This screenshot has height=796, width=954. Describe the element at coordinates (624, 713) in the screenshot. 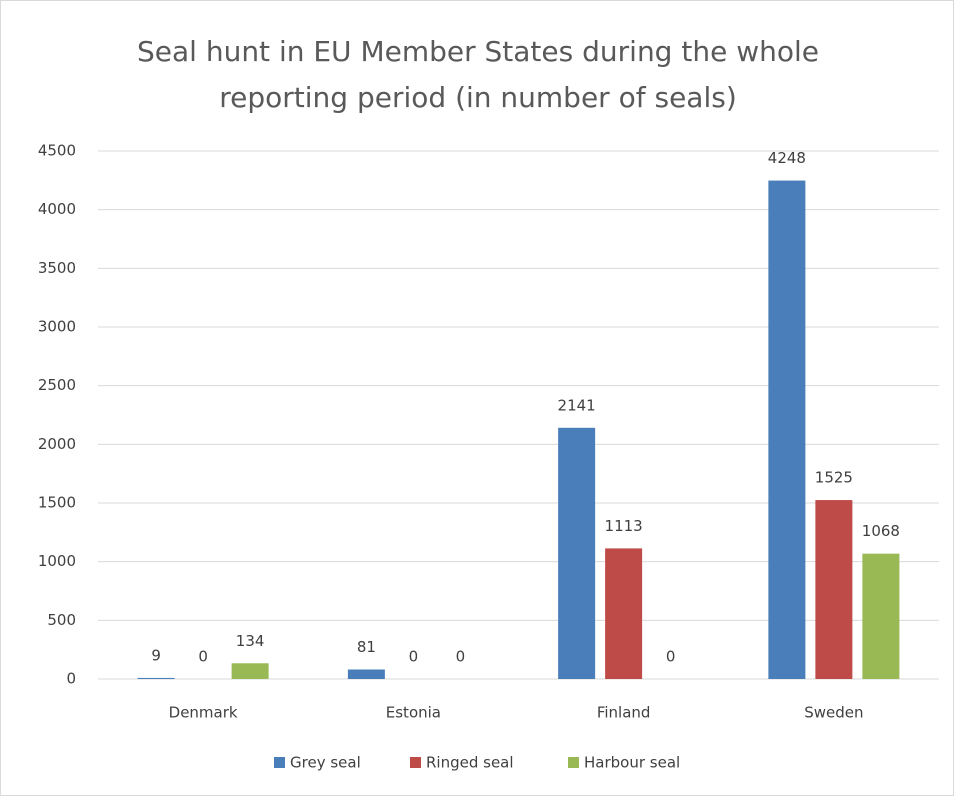

I see `x-tick-label: Finland` at that location.